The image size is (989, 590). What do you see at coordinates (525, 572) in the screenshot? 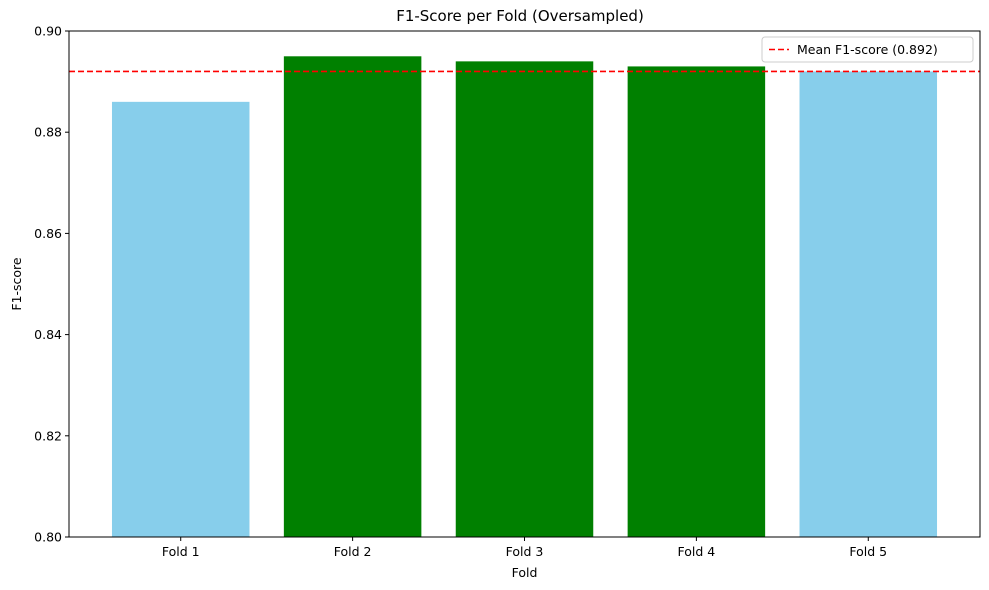
I see `x-axis-label: Fold` at bounding box center [525, 572].